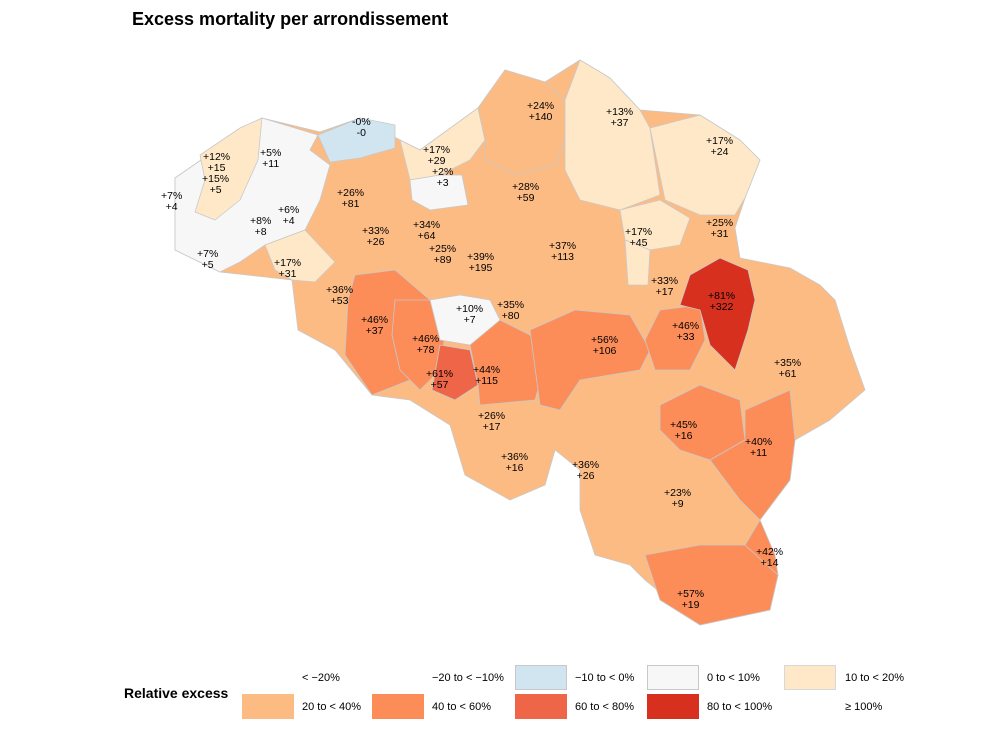  What do you see at coordinates (864, 707) in the screenshot?
I see `legend-label: ≥ 100%` at bounding box center [864, 707].